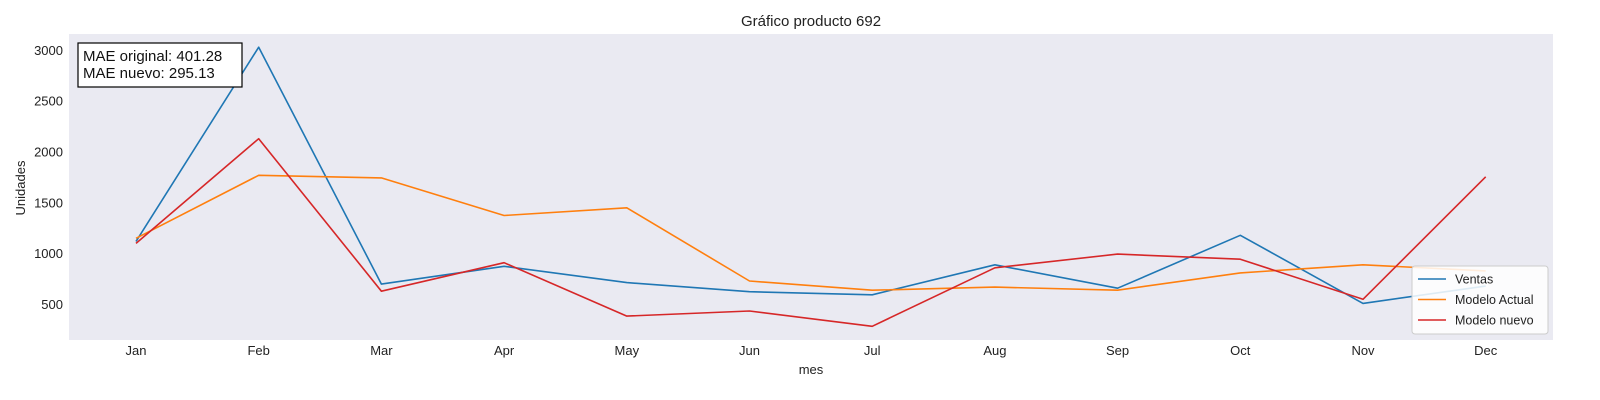 Image resolution: width=1600 pixels, height=400 pixels. Describe the element at coordinates (48, 151) in the screenshot. I see `y-tick-label: 2000` at that location.